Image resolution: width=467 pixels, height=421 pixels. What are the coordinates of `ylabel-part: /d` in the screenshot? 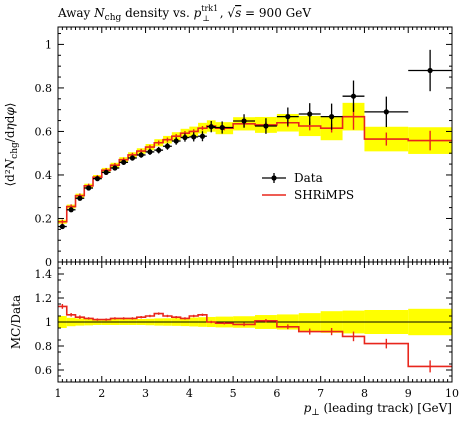 It's located at (10, 136).